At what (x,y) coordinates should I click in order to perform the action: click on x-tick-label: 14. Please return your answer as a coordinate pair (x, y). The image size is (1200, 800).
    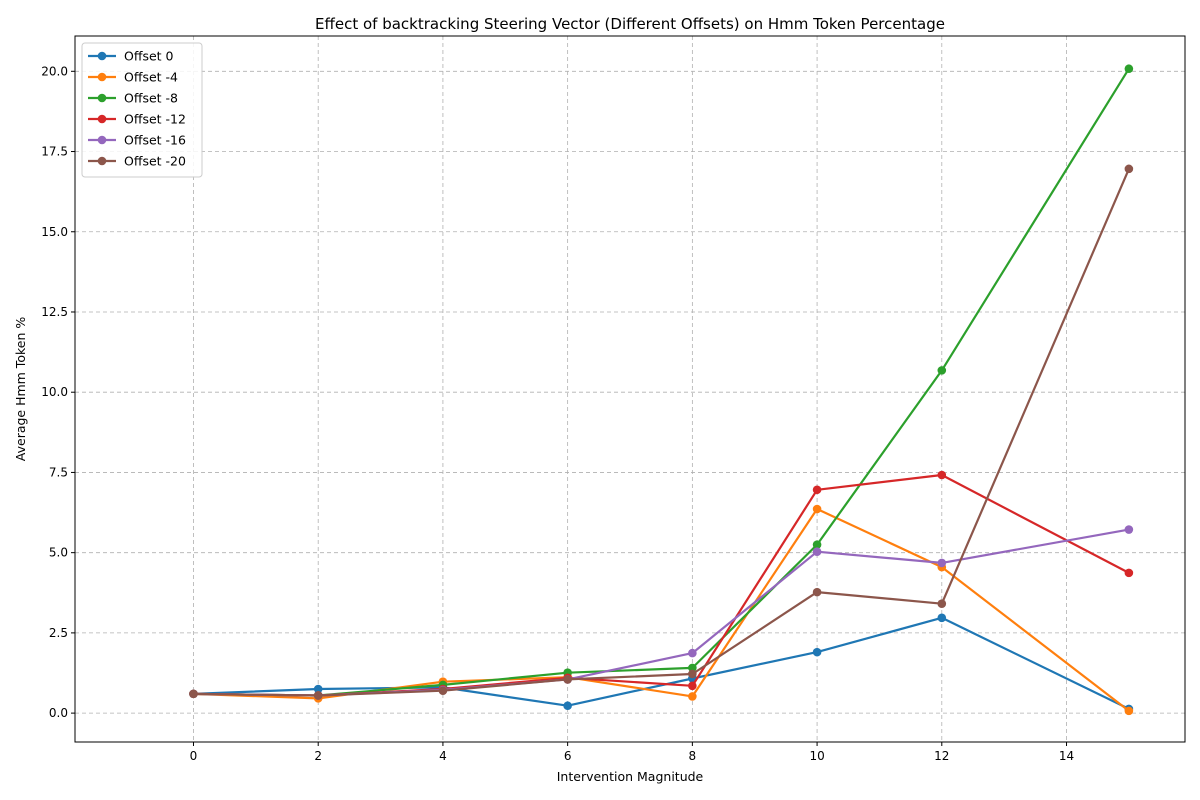
    Looking at the image, I should click on (1066, 756).